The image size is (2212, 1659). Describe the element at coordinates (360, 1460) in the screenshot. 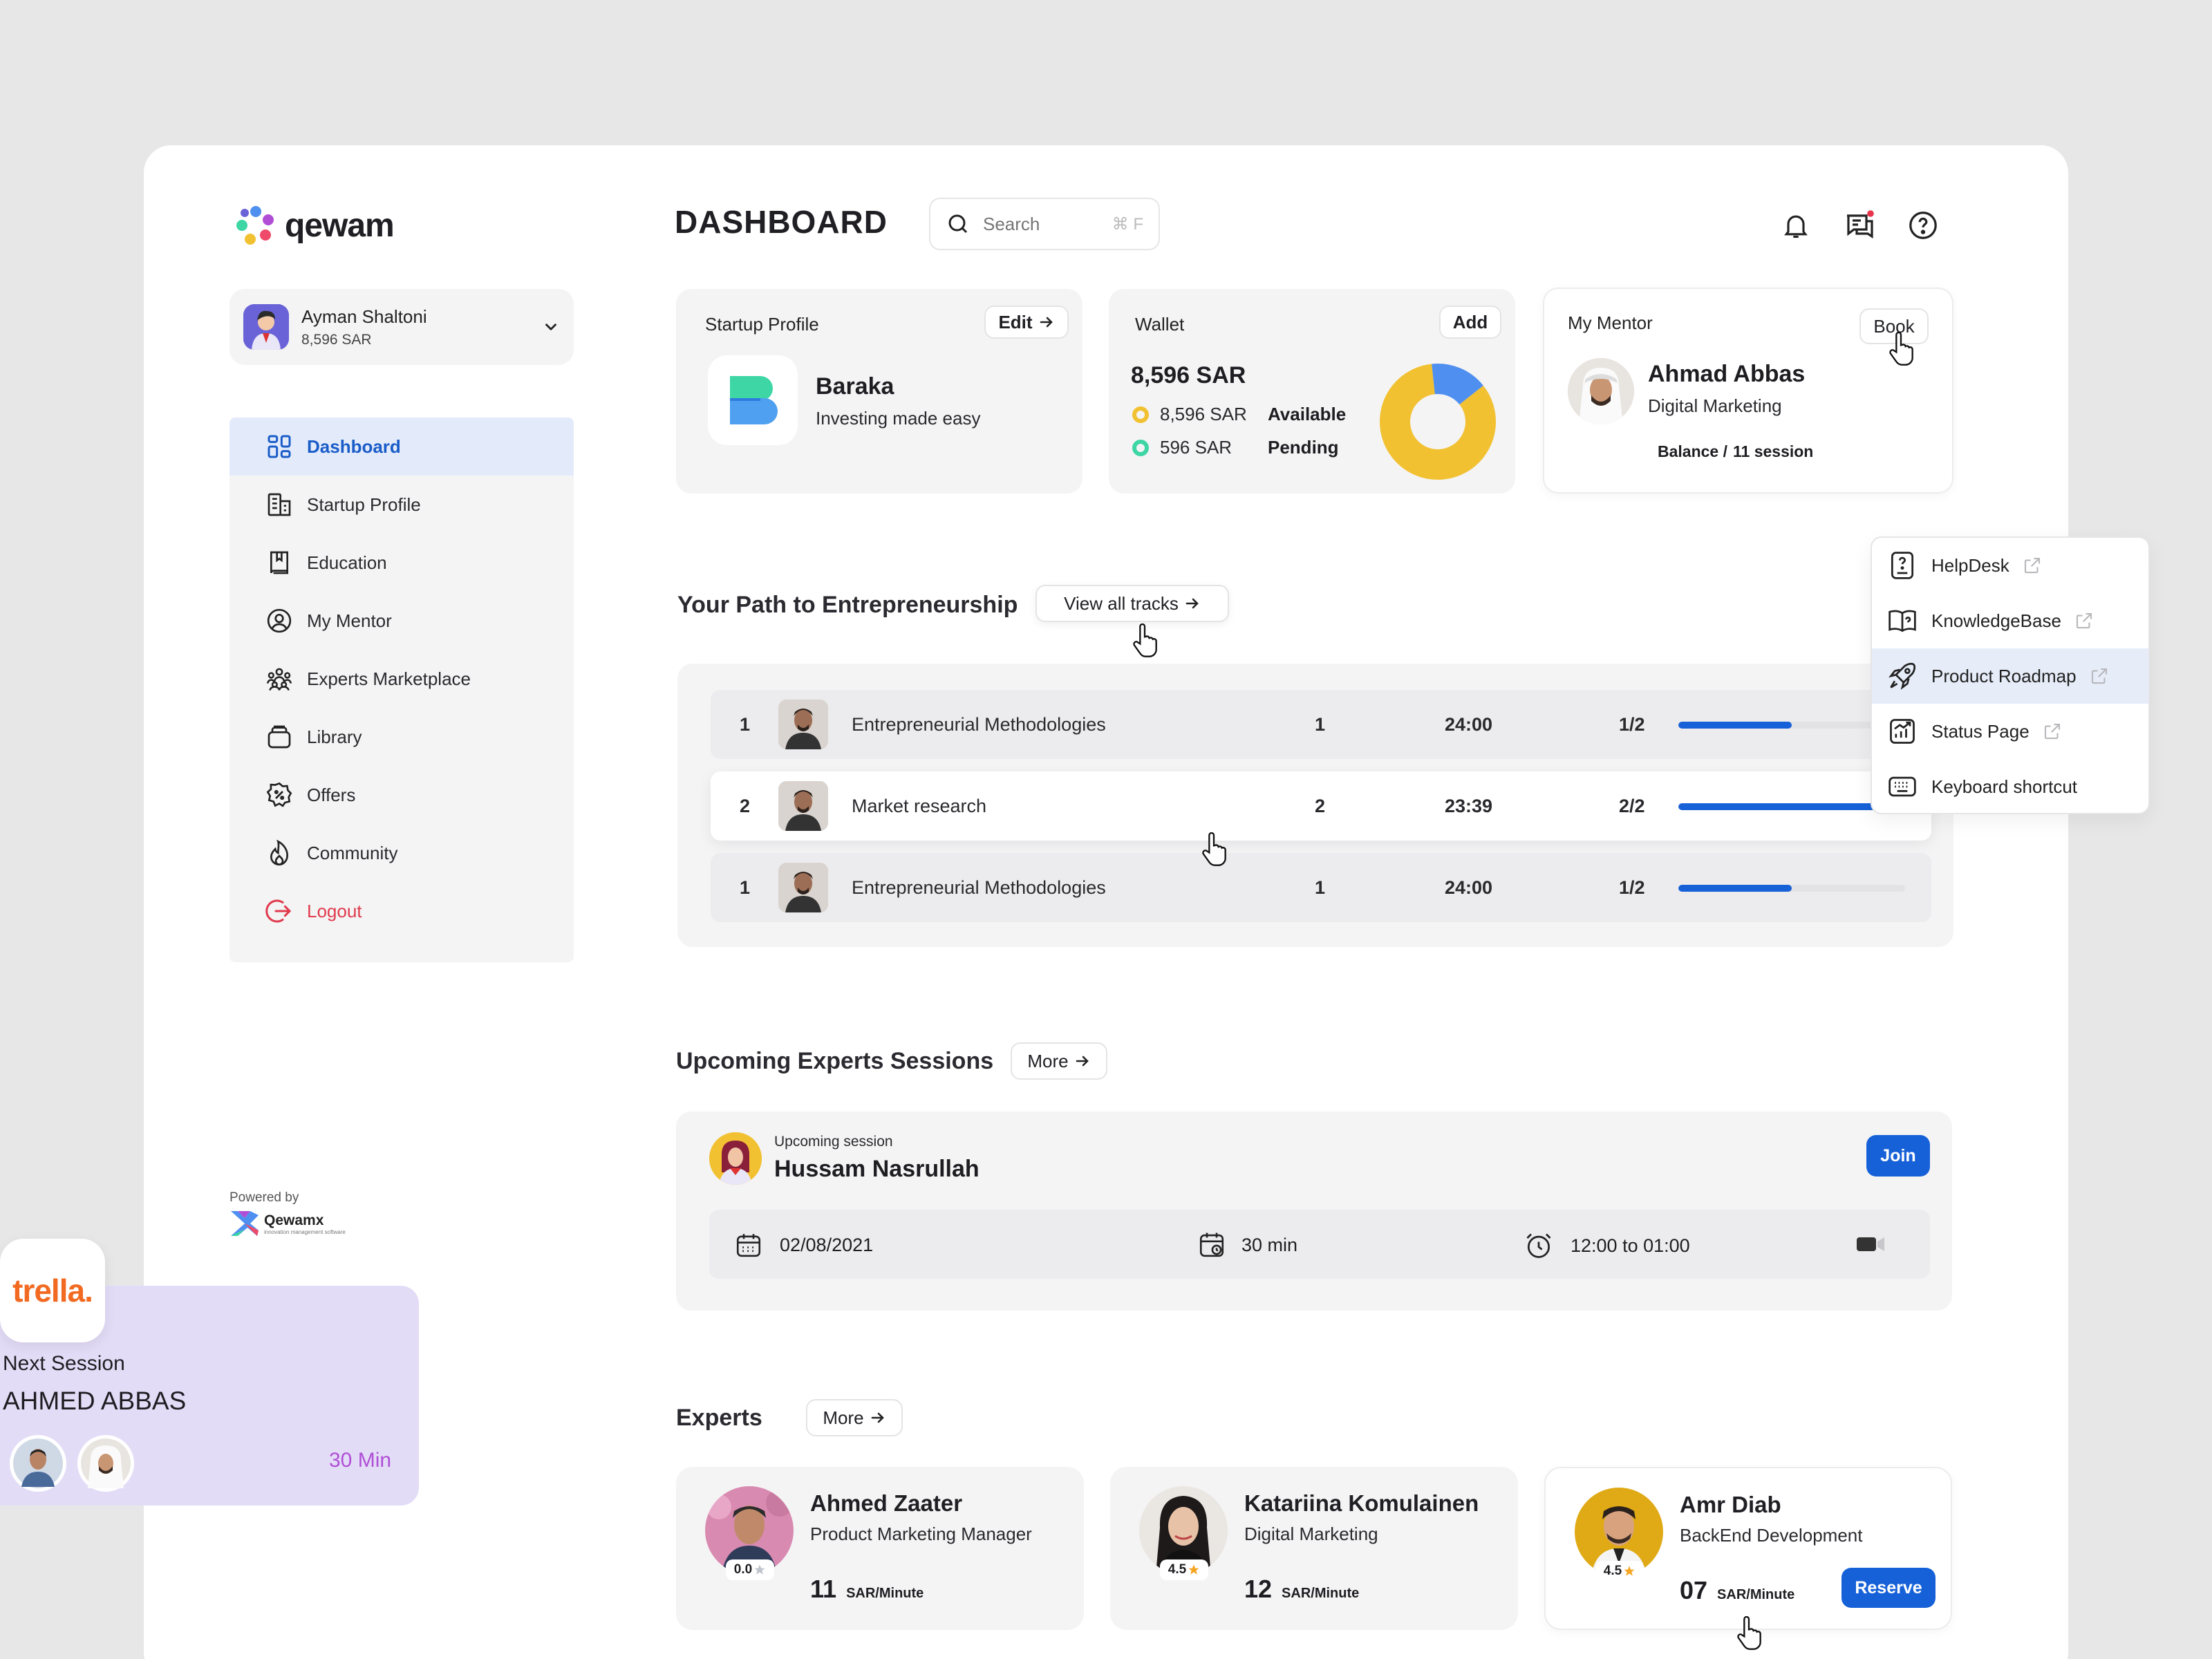

I see `next-session-duration: 30 Min` at that location.